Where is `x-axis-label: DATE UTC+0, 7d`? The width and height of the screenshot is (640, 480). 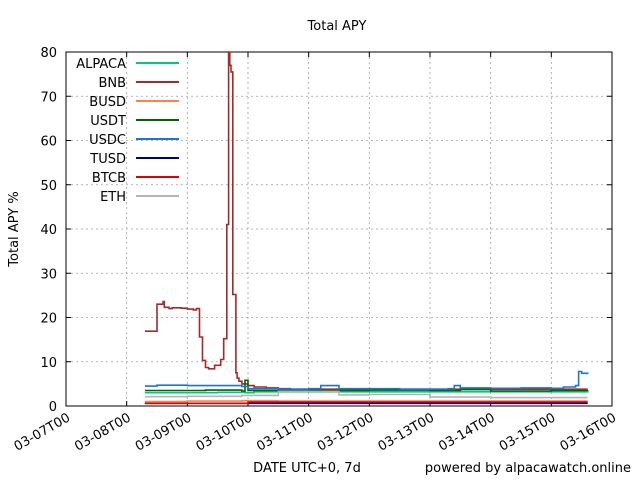
x-axis-label: DATE UTC+0, 7d is located at coordinates (307, 468).